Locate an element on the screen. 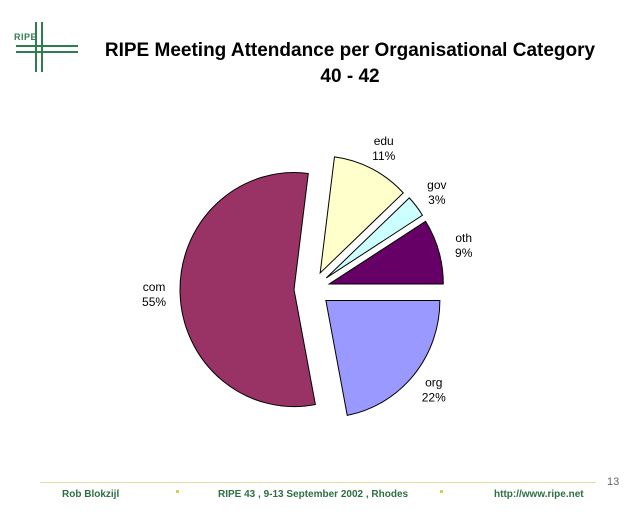  pie-slice-edu is located at coordinates (361, 215).